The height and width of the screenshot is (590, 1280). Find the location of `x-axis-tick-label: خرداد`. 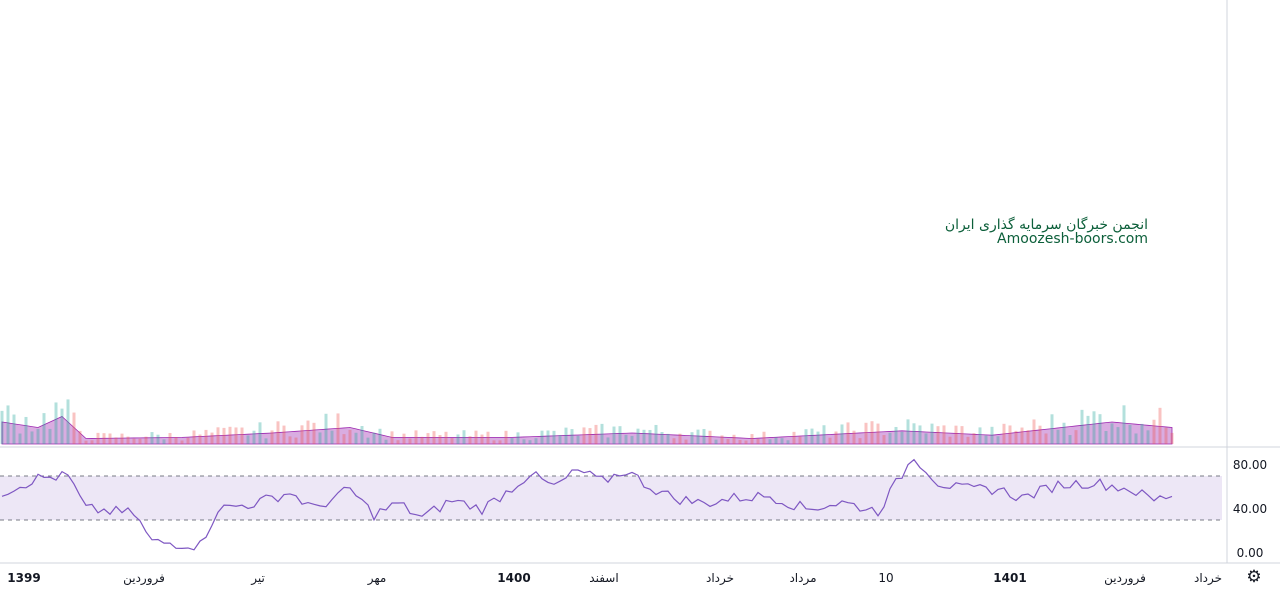

x-axis-tick-label: خرداد is located at coordinates (720, 578).